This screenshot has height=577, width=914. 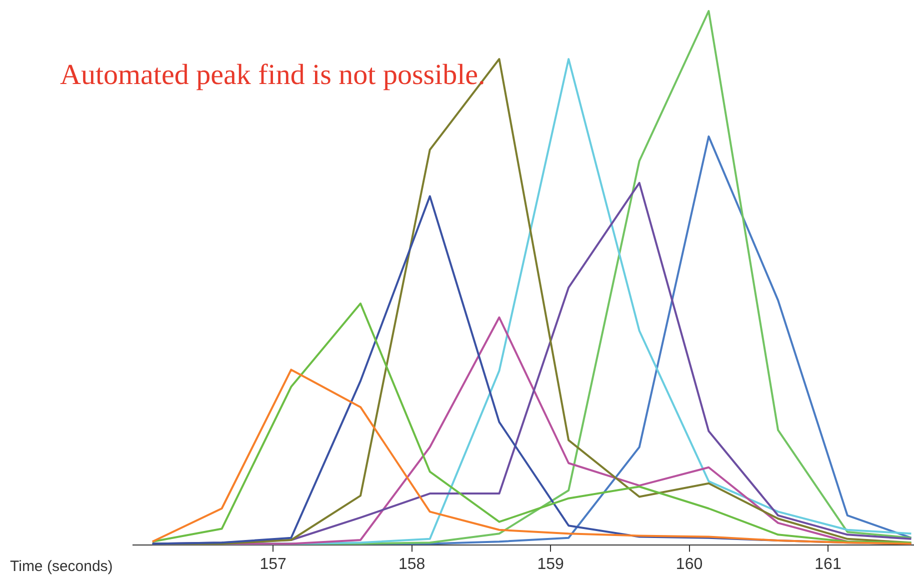 I want to click on x-tick-label: 160, so click(x=689, y=564).